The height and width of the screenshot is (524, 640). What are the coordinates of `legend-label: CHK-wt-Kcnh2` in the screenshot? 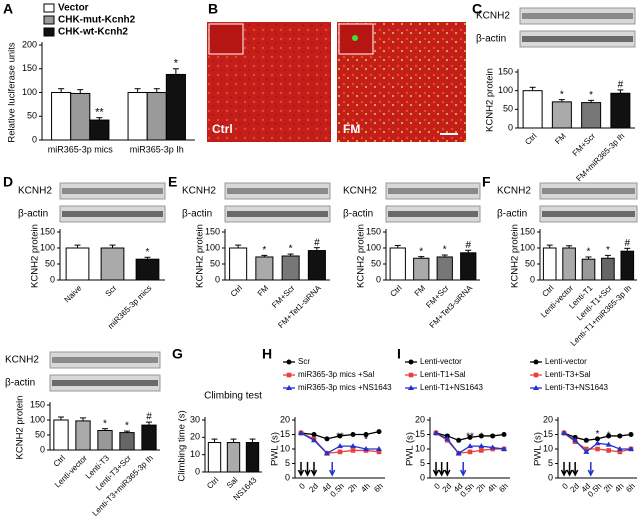 It's located at (93, 32).